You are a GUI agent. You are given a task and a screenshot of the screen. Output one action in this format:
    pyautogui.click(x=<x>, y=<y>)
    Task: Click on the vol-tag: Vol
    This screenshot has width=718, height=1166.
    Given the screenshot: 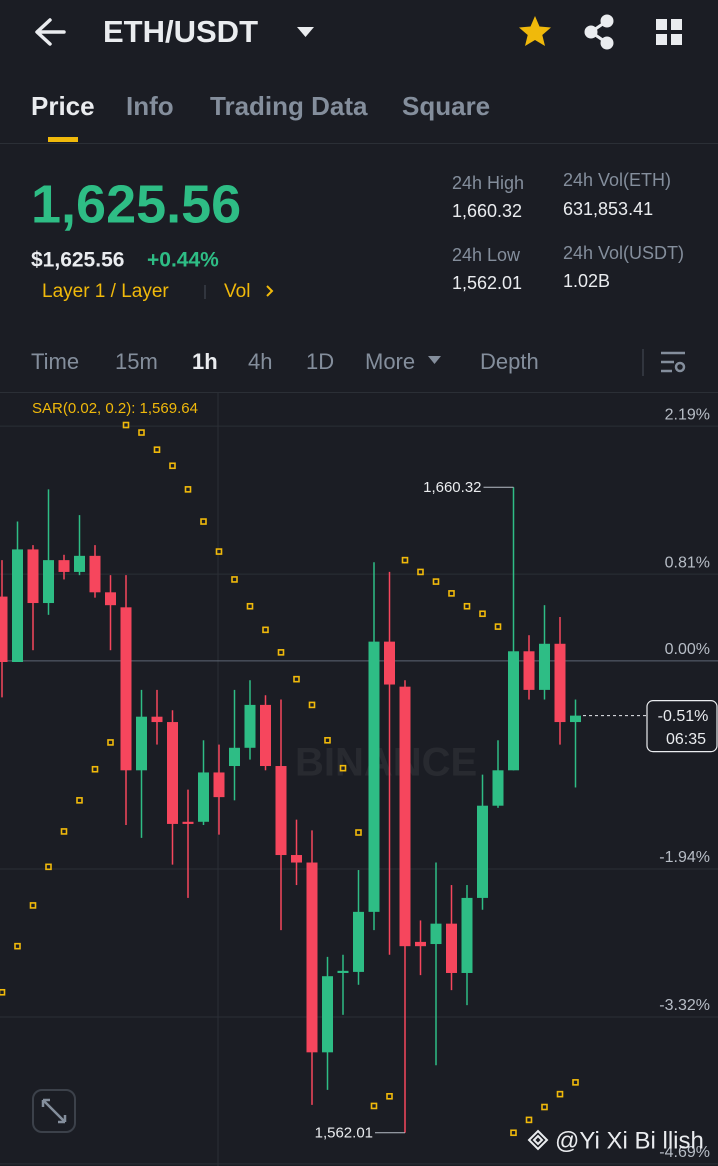 What is the action you would take?
    pyautogui.click(x=237, y=291)
    